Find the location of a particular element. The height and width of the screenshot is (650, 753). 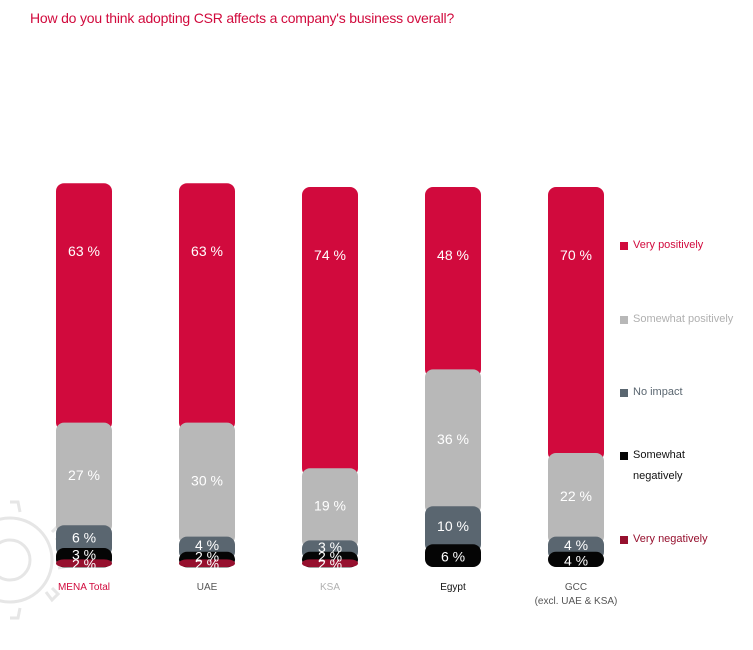

data-label: 70 % is located at coordinates (576, 255).